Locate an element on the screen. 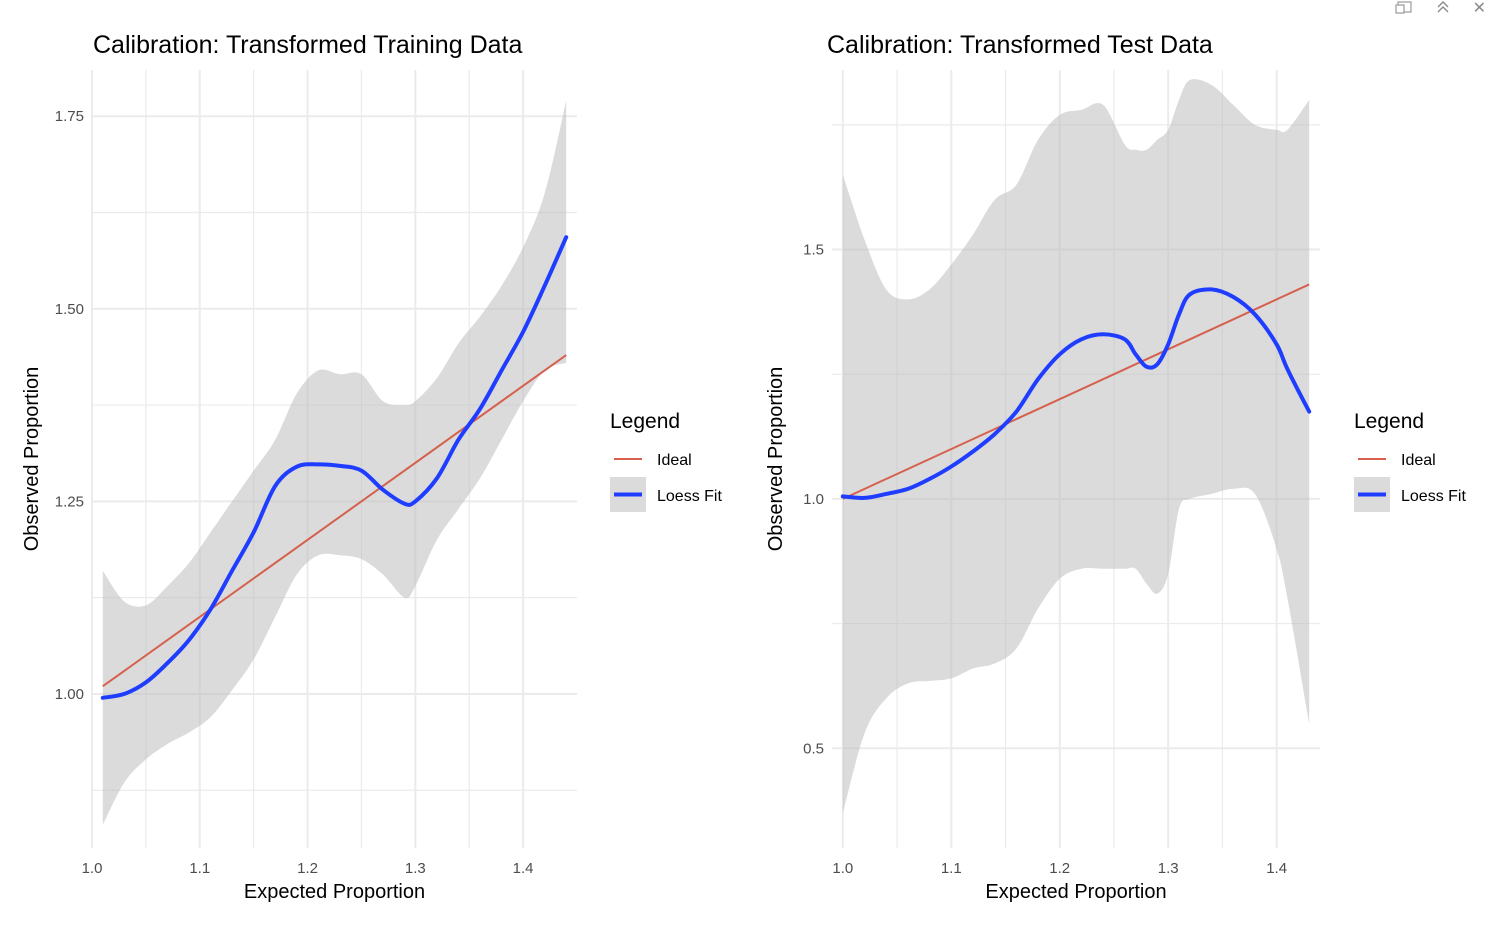 This screenshot has height=942, width=1494. y-tick-label: 1.75 is located at coordinates (69, 116).